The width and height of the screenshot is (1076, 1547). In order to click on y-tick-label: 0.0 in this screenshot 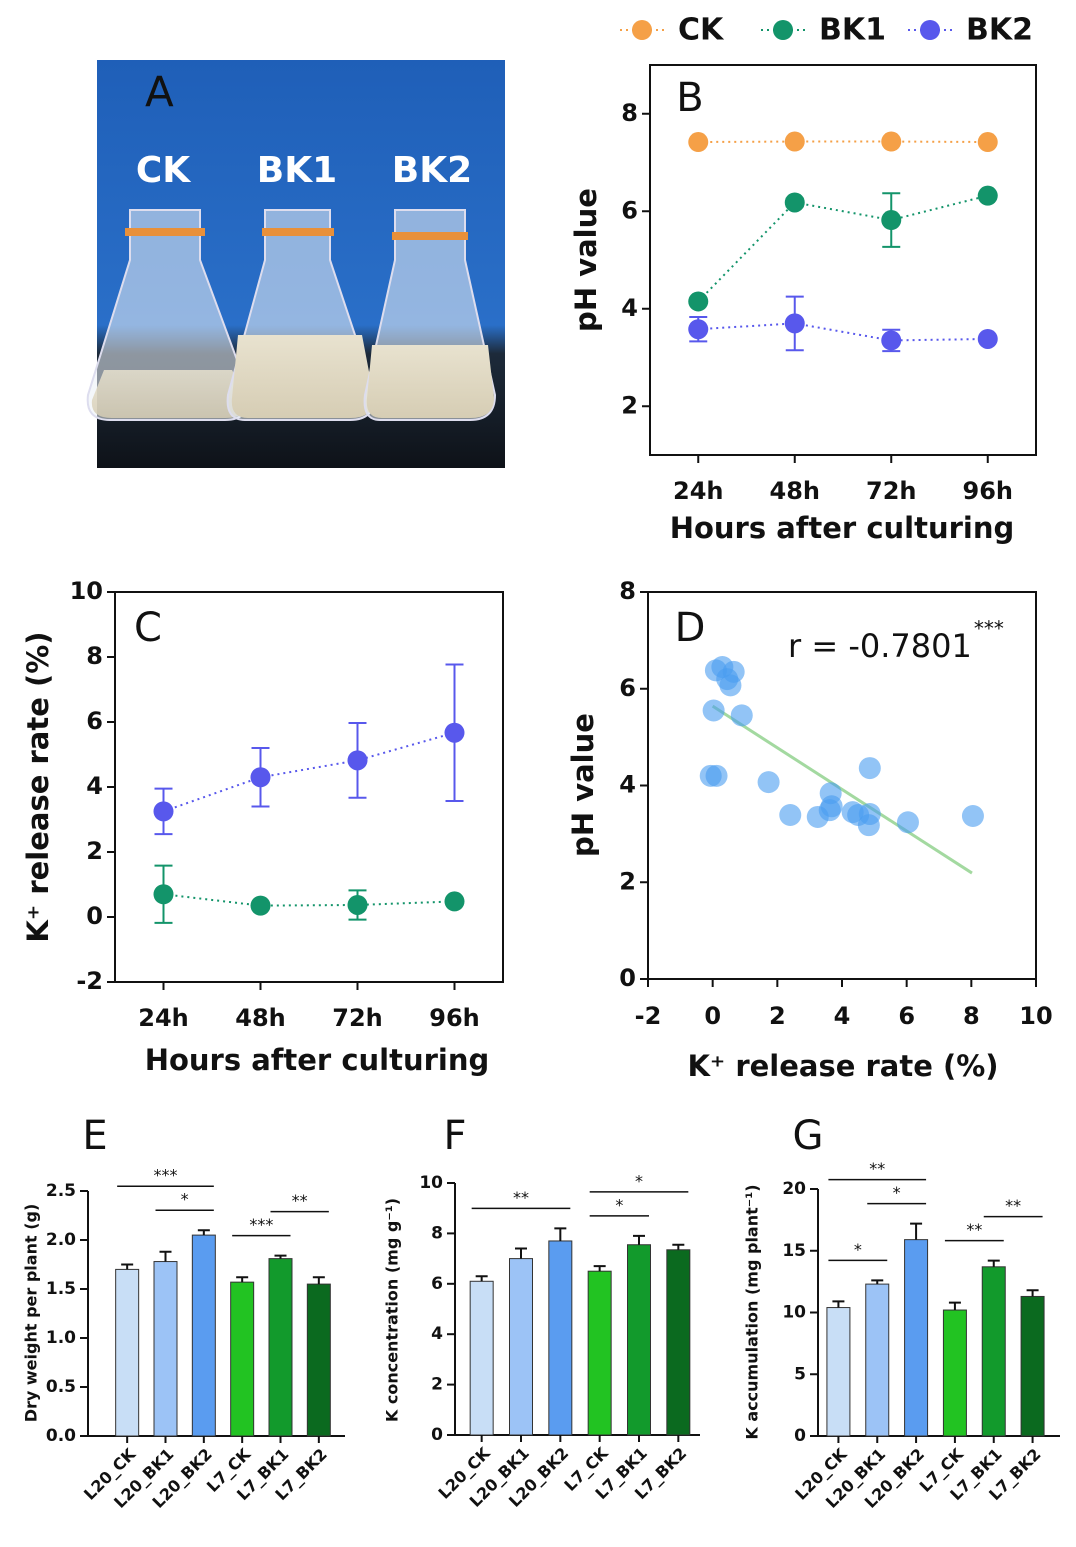, I will do `click(61, 1436)`.